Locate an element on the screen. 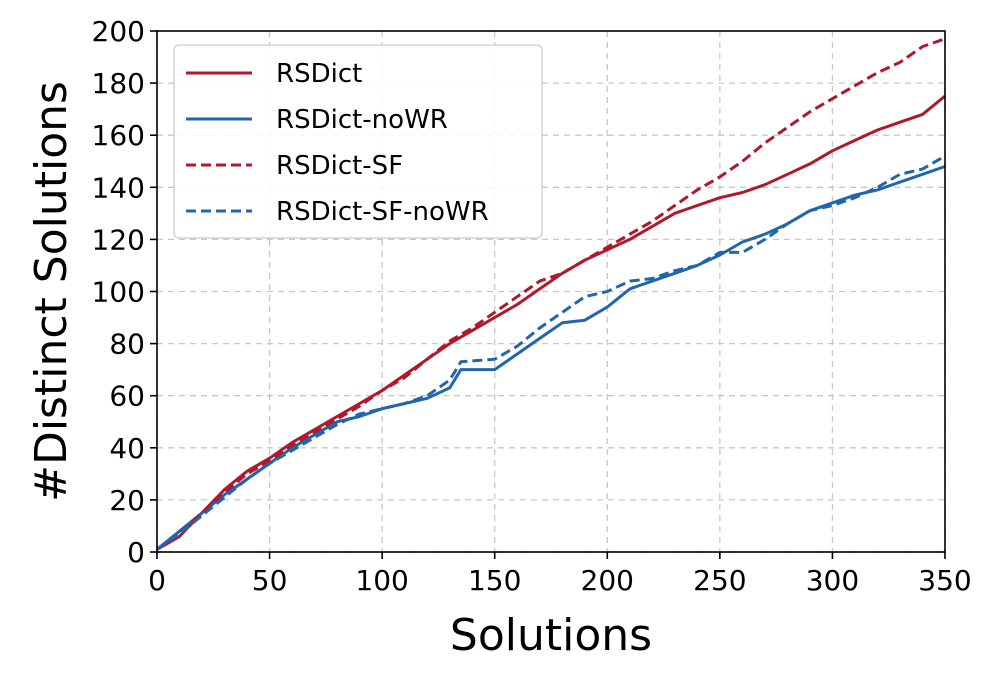 This screenshot has height=677, width=996. y-tick-label: 160 is located at coordinates (118, 135).